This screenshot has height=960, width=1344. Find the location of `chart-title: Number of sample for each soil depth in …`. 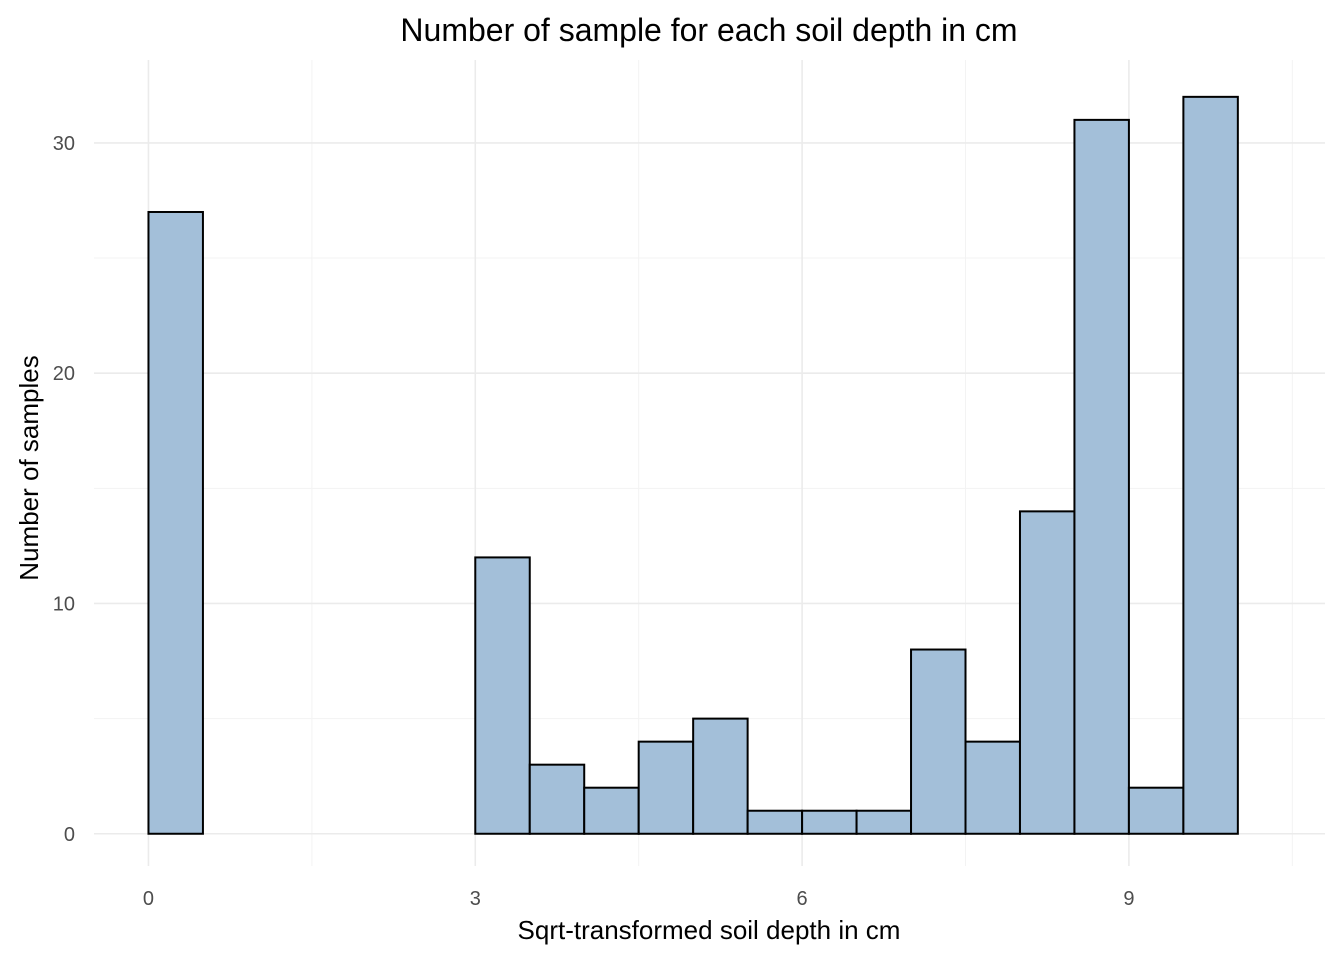

chart-title: Number of sample for each soil depth in … is located at coordinates (708, 30).